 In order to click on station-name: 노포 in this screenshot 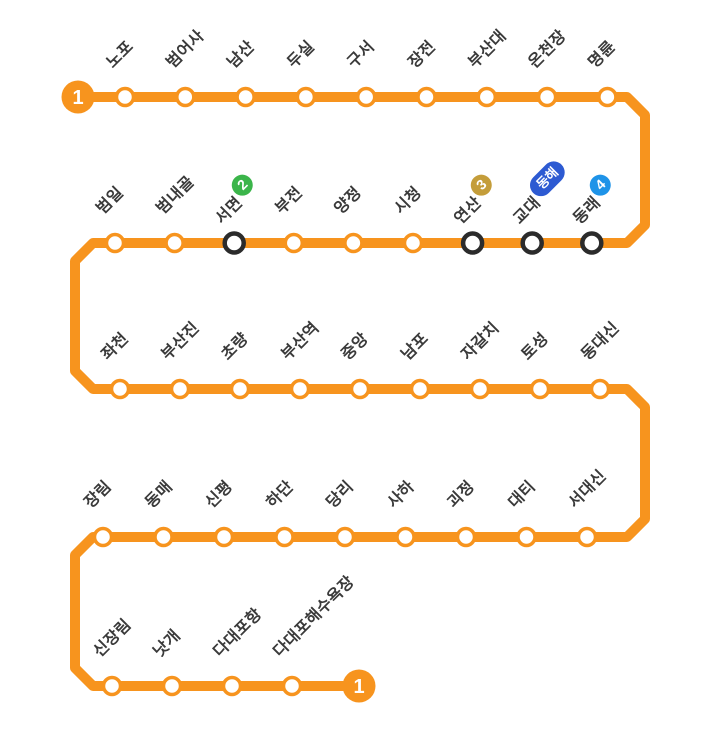, I will do `click(120, 55)`.